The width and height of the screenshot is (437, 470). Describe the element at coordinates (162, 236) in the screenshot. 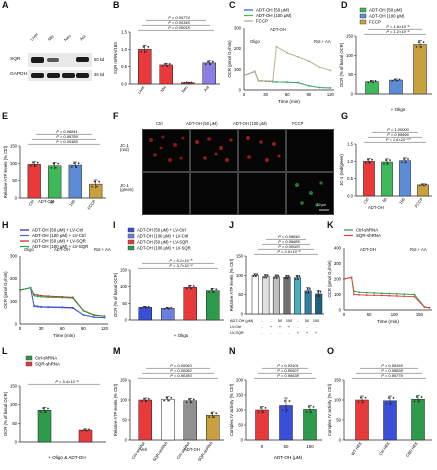

I see `legend-label: ADT-OH (100 μM) + LV-Ctrl` at that location.